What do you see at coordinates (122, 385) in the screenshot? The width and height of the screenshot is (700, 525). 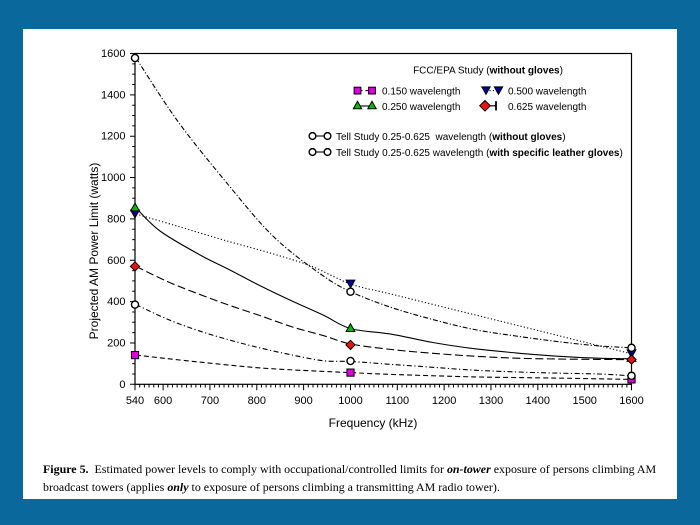 I see `svg-text: 0` at bounding box center [122, 385].